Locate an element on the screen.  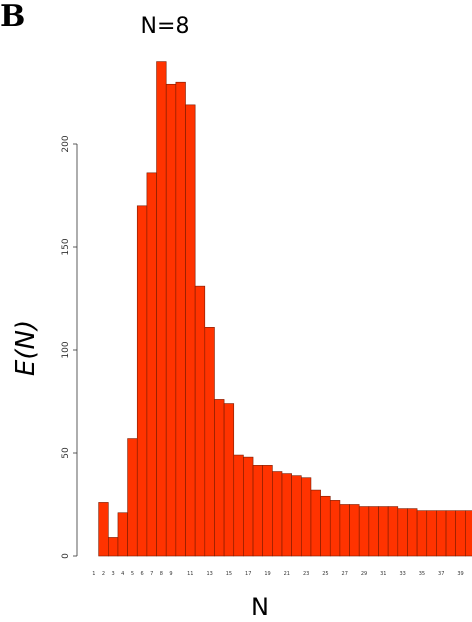
x-tick-label: 37 is located at coordinates (441, 574).